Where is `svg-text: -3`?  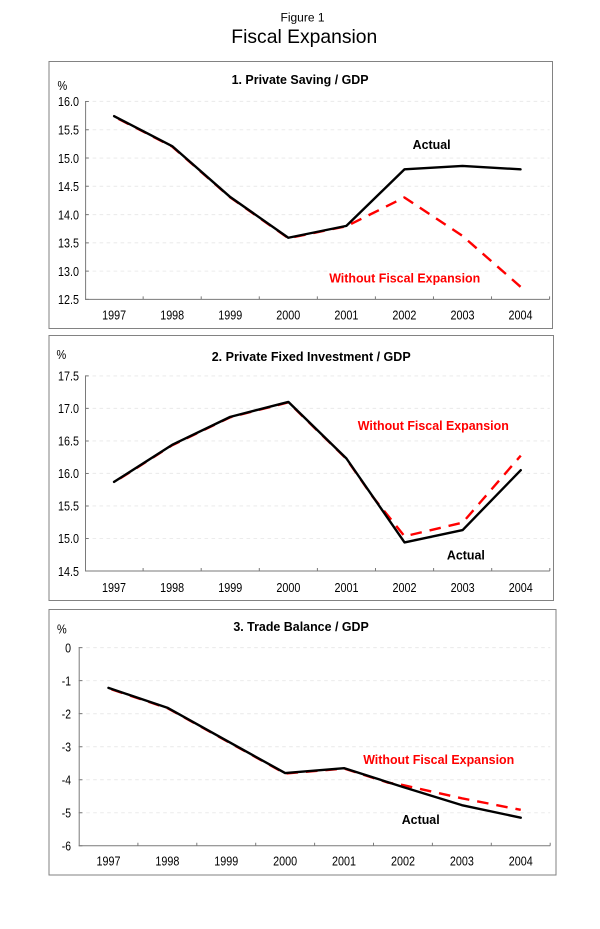
svg-text: -3 is located at coordinates (66, 746).